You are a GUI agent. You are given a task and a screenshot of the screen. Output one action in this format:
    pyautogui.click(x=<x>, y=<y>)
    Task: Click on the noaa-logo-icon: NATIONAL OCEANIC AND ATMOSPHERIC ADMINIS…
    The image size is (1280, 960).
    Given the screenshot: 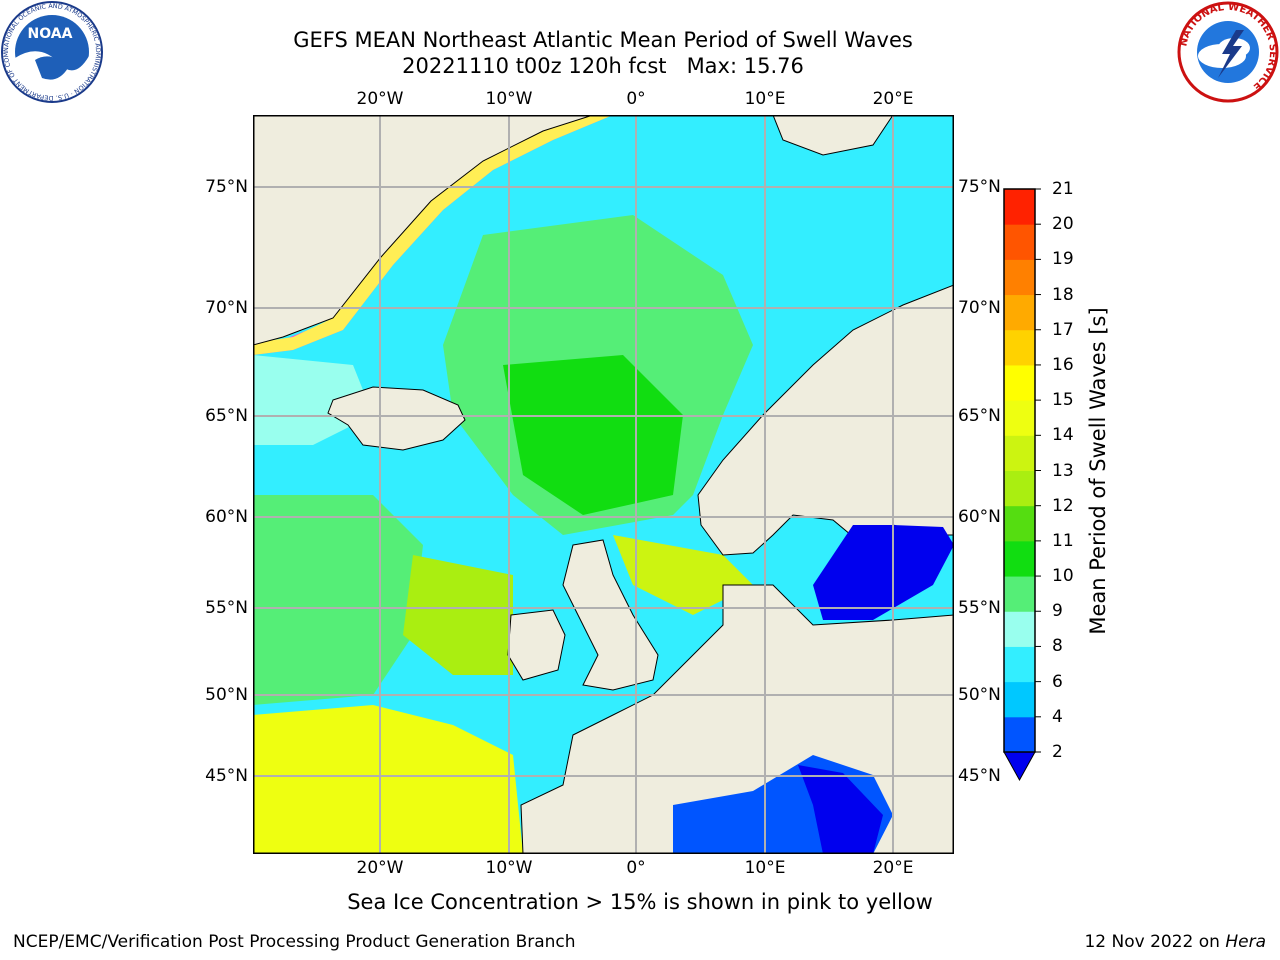 What is the action you would take?
    pyautogui.click(x=51, y=51)
    